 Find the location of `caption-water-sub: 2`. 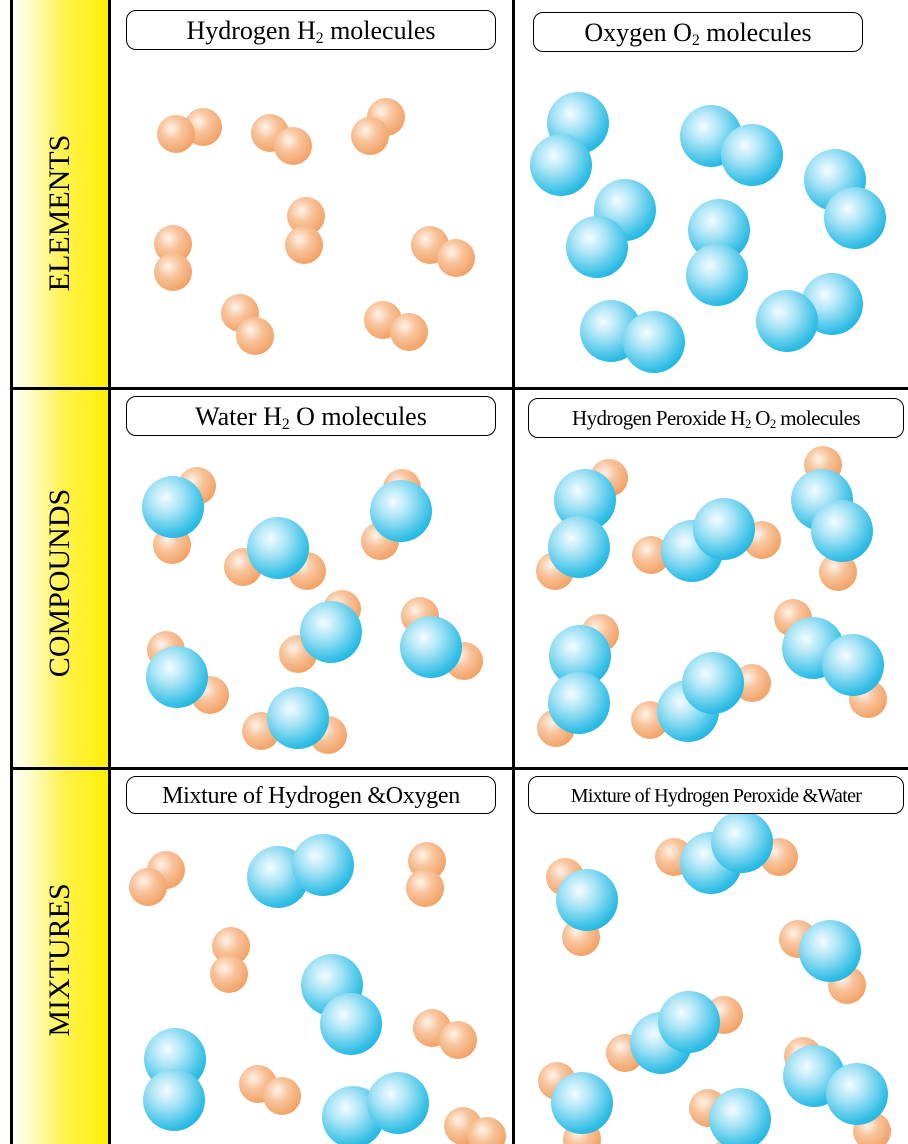

caption-water-sub: 2 is located at coordinates (285, 424).